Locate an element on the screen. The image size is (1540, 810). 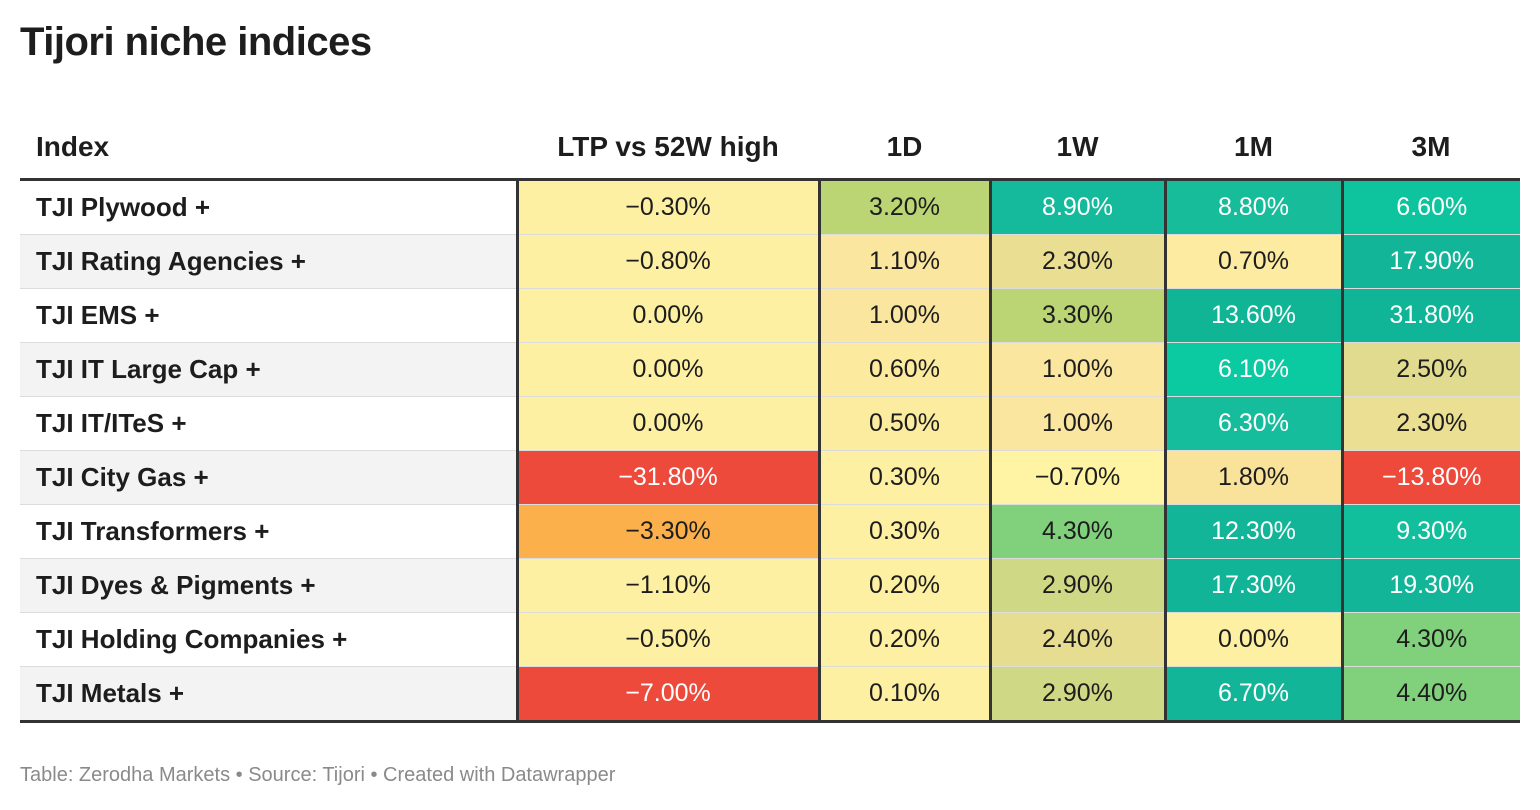
index-name-cell: TJI EMS + is located at coordinates (268, 315).